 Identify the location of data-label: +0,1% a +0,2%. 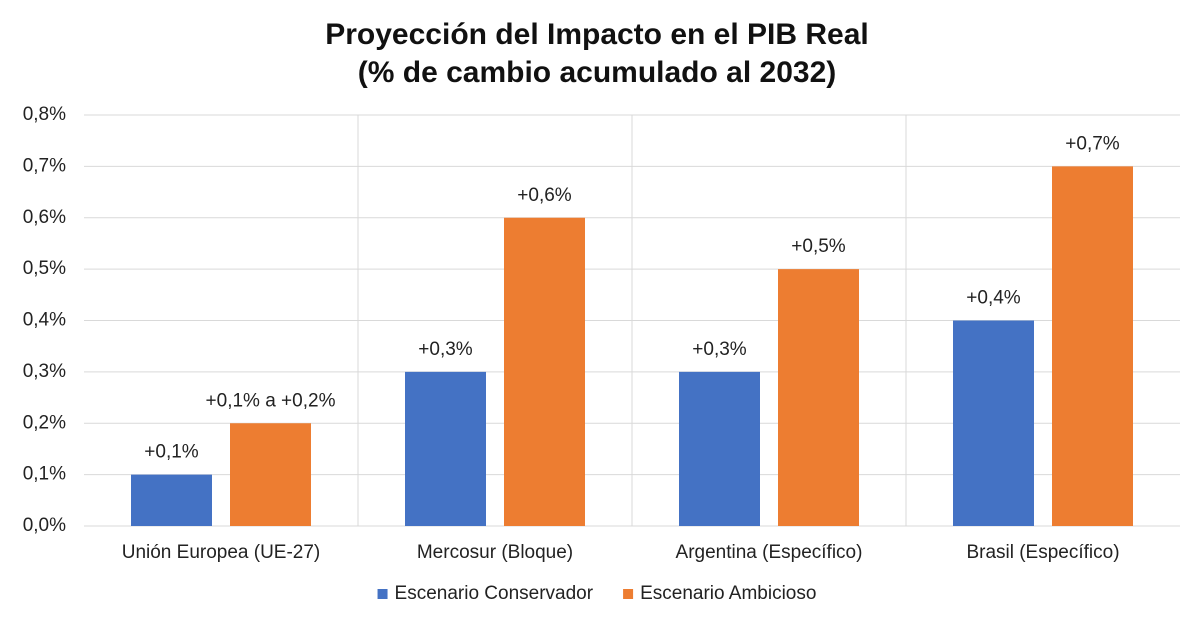
(271, 400).